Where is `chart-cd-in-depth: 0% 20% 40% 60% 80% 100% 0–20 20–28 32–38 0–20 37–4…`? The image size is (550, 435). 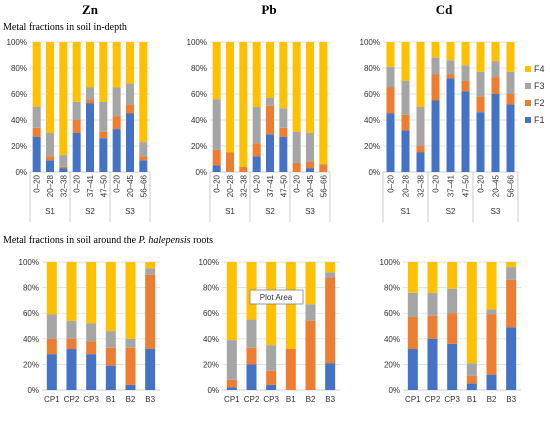
chart-cd-in-depth: 0% 20% 40% 60% 80% 100% 0–20 20–28 32–38 0–20 37–4… is located at coordinates (452, 130).